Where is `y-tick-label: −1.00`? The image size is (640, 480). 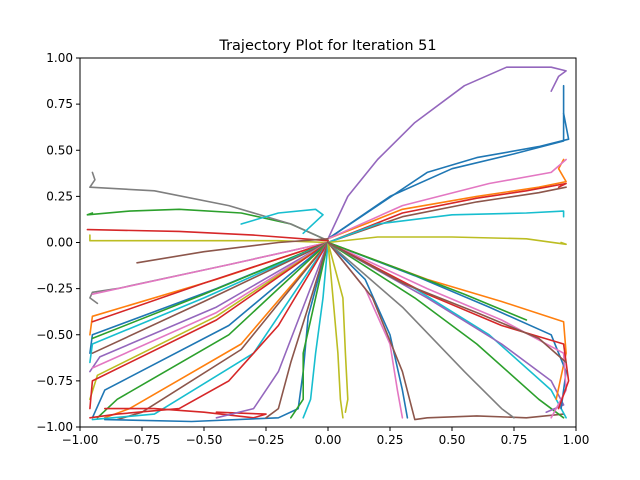 y-tick-label: −1.00 is located at coordinates (54, 427).